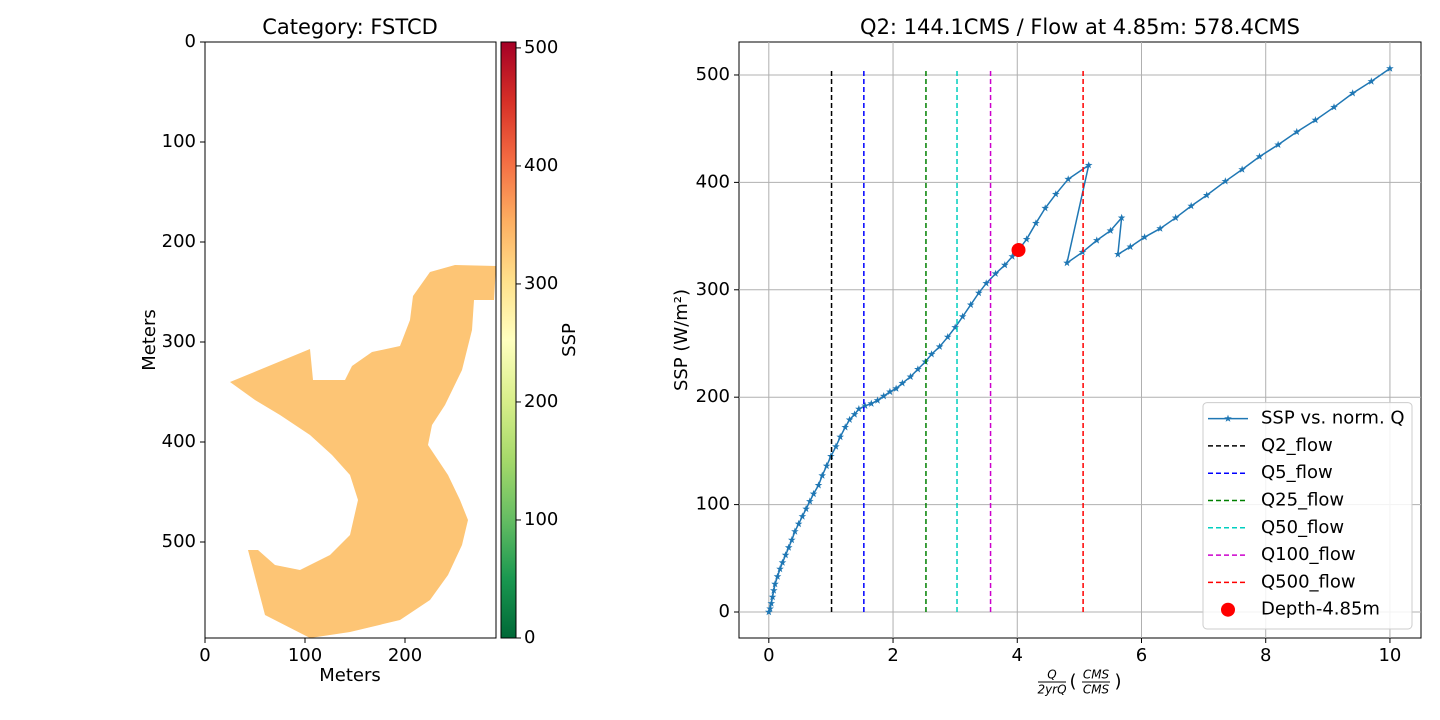  I want to click on colorbar, so click(508, 340).